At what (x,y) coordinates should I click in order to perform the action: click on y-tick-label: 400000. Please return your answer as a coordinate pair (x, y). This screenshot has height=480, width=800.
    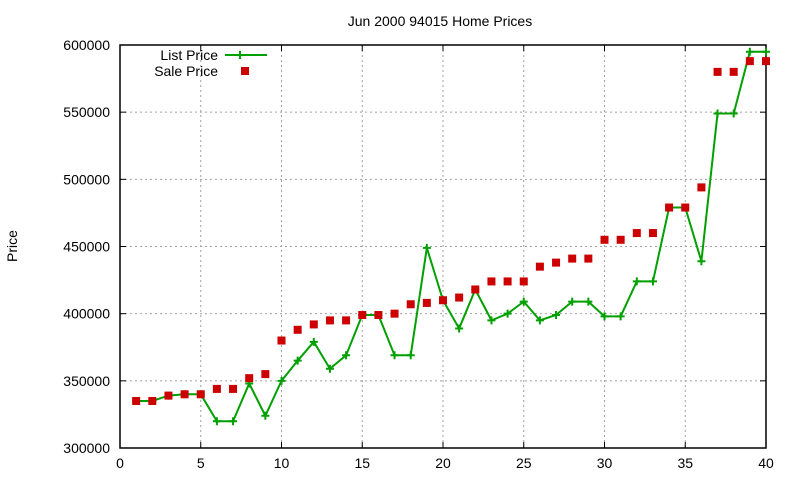
    Looking at the image, I should click on (86, 314).